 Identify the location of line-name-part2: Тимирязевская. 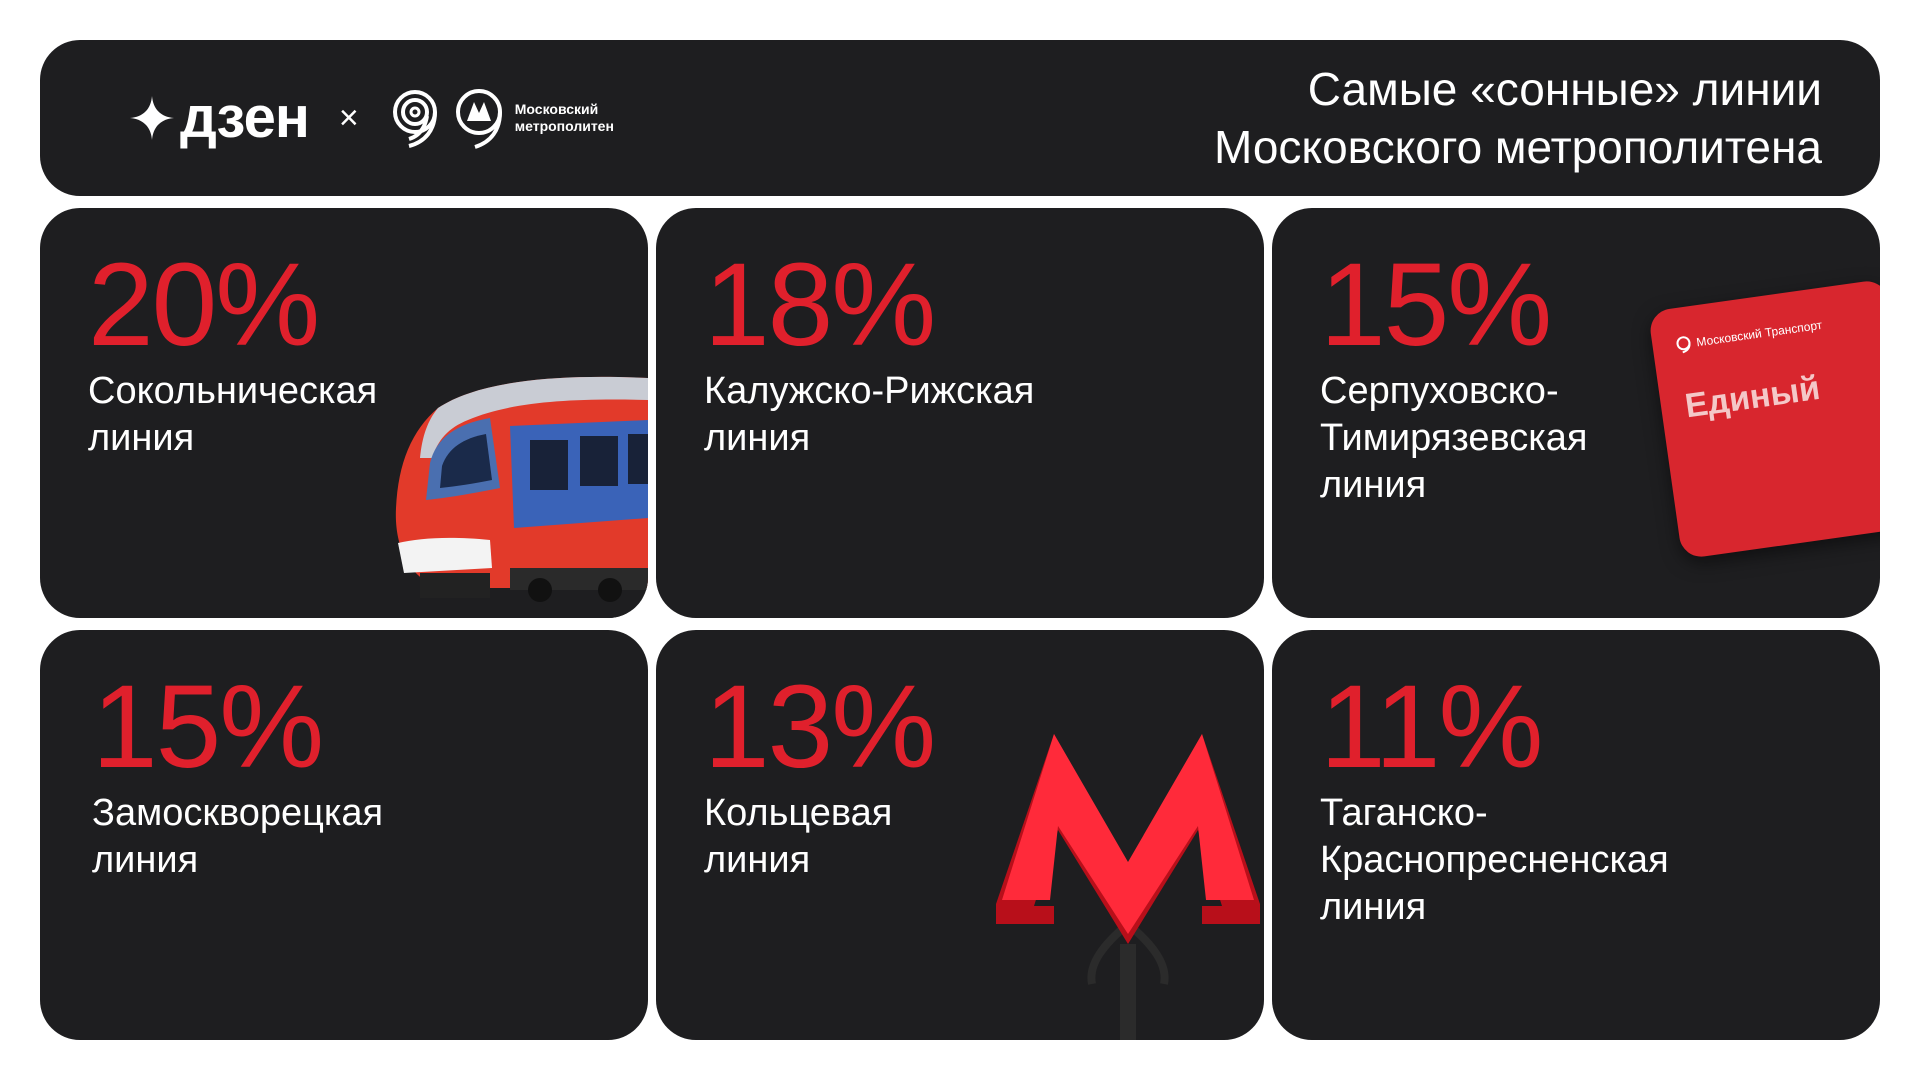
(1454, 438).